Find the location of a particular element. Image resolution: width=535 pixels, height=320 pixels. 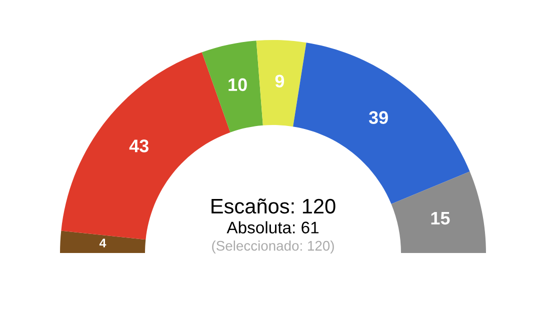

text: Absoluta: 61 is located at coordinates (272, 227).